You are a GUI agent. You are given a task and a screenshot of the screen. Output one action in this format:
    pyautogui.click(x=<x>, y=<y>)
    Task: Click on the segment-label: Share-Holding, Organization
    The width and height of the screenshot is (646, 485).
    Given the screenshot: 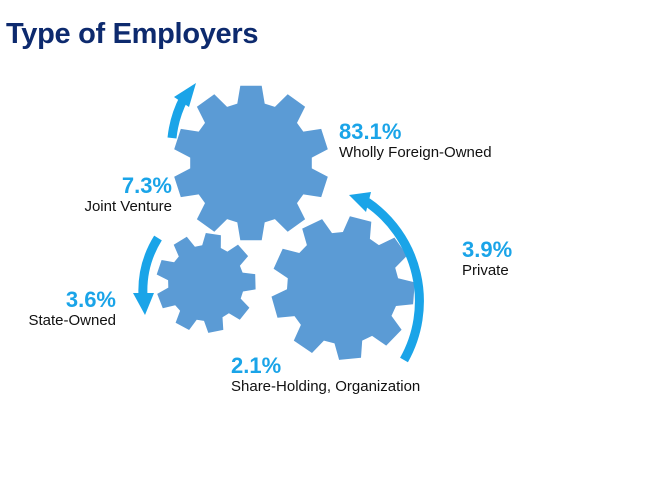 What is the action you would take?
    pyautogui.click(x=326, y=386)
    